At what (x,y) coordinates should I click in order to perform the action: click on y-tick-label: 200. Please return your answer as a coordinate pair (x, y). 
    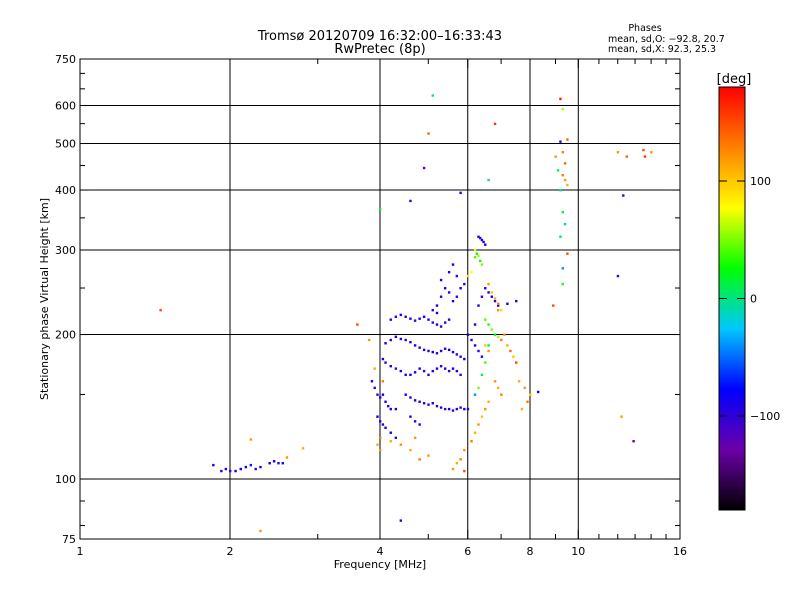
    Looking at the image, I should click on (65, 335).